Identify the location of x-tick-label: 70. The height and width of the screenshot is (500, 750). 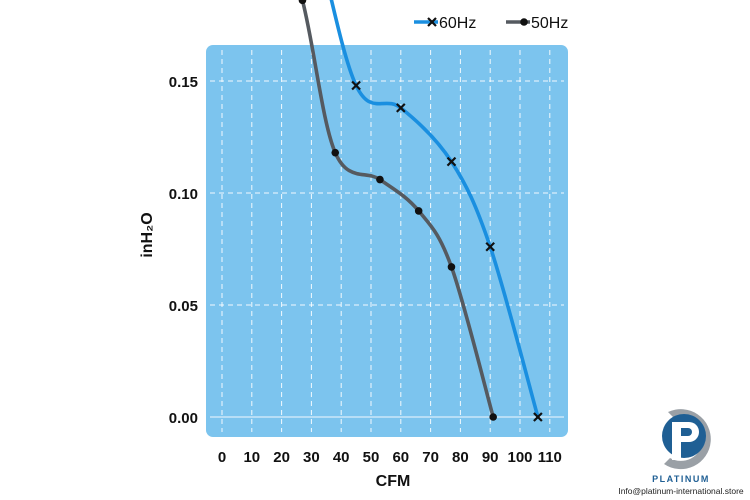
(430, 457).